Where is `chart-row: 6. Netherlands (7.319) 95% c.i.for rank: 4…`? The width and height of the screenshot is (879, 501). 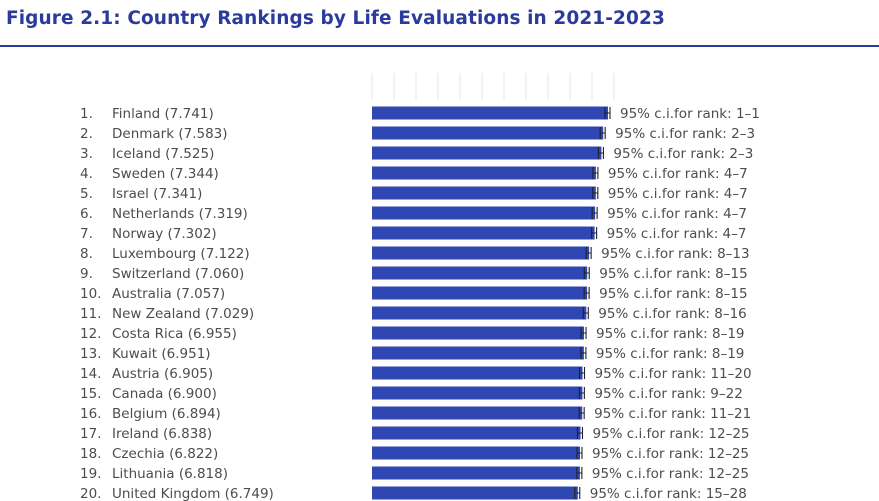
chart-row: 6. Netherlands (7.319) 95% c.i.for rank: 4… is located at coordinates (413, 214).